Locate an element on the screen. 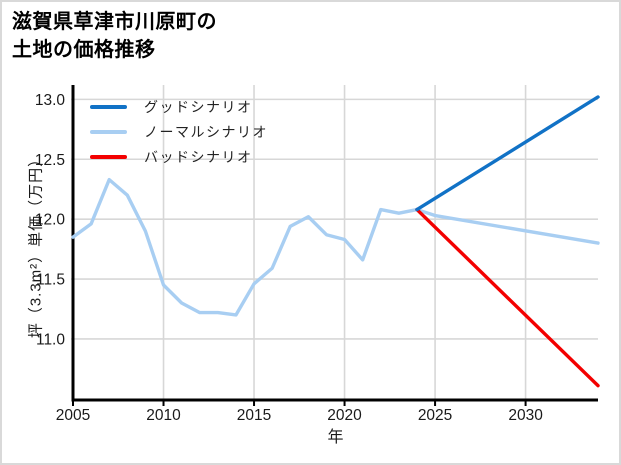 The width and height of the screenshot is (621, 465). y-axis-label: 坪（3.3m²）単価（万円） is located at coordinates (36, 244).